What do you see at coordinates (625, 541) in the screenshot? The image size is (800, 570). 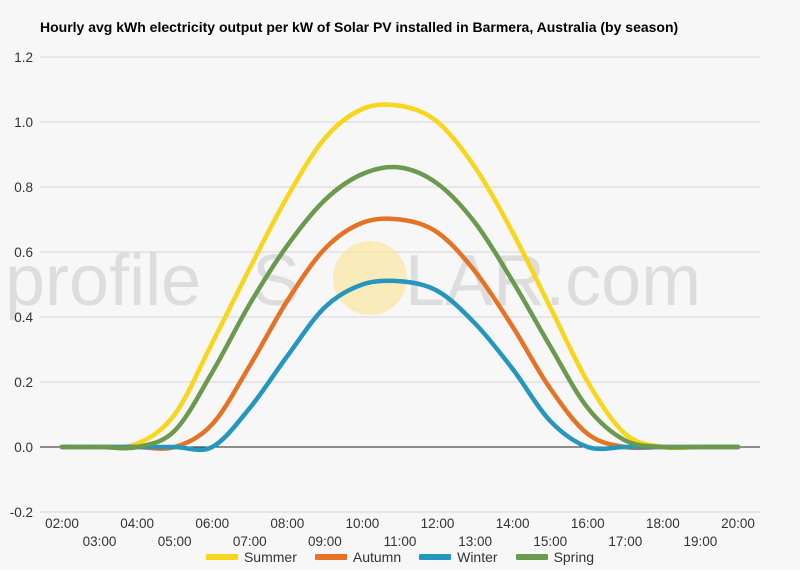 I see `x-tick-label: 17:00` at bounding box center [625, 541].